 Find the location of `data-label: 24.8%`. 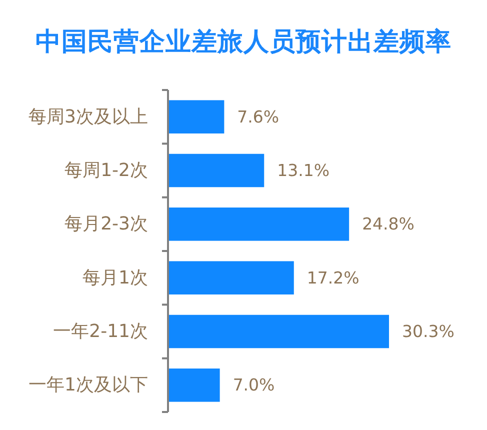

data-label: 24.8% is located at coordinates (388, 224).